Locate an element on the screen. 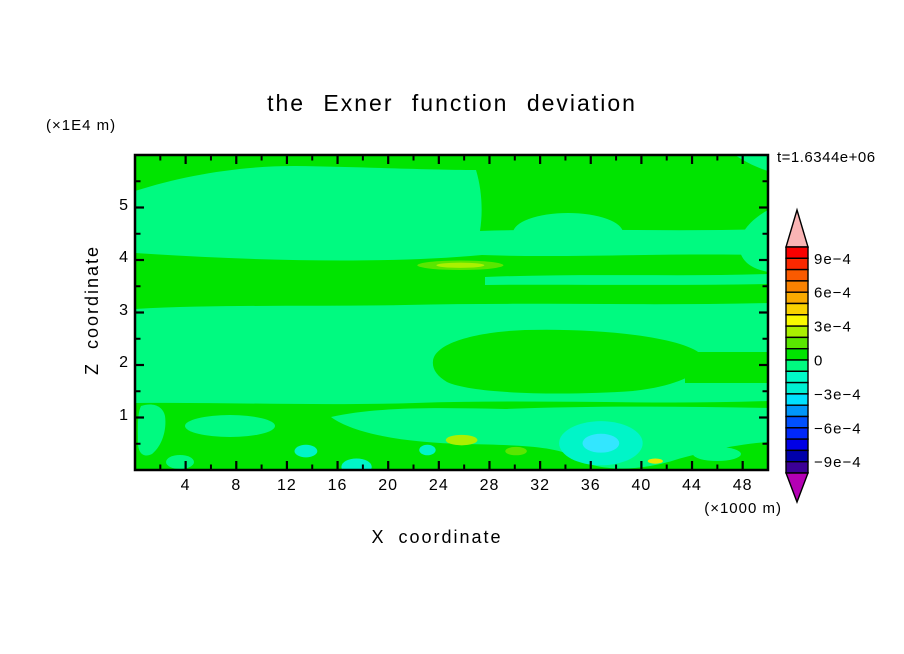 The image size is (904, 654). cool-spot-left is located at coordinates (306, 451).